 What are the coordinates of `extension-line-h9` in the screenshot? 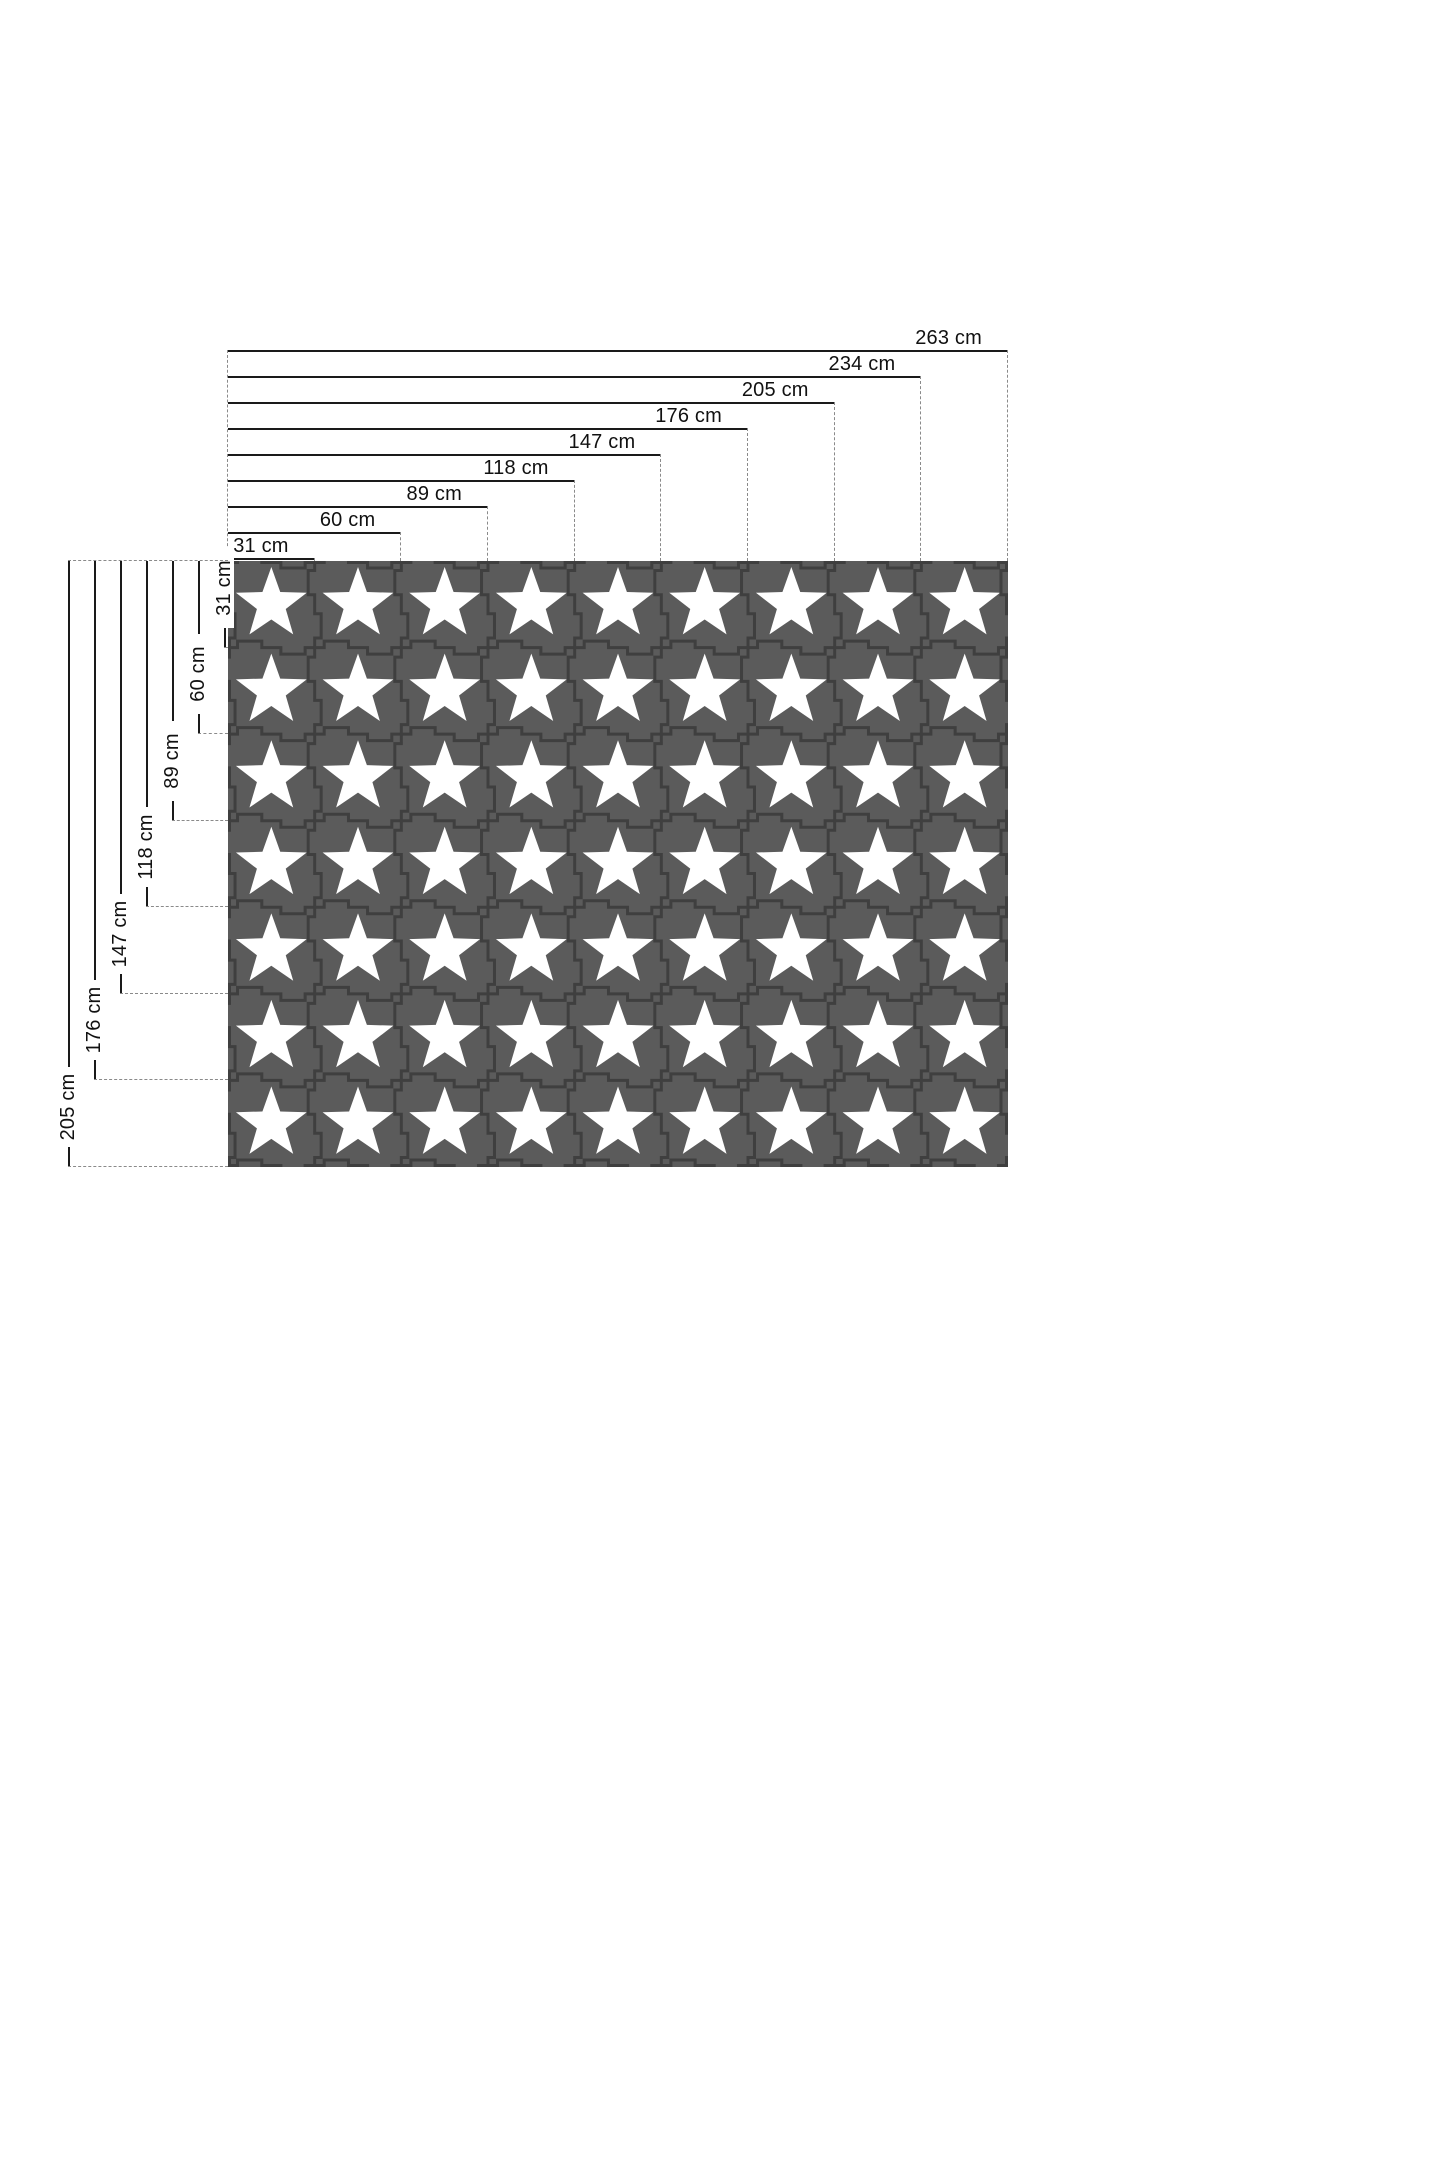 It's located at (1007, 455).